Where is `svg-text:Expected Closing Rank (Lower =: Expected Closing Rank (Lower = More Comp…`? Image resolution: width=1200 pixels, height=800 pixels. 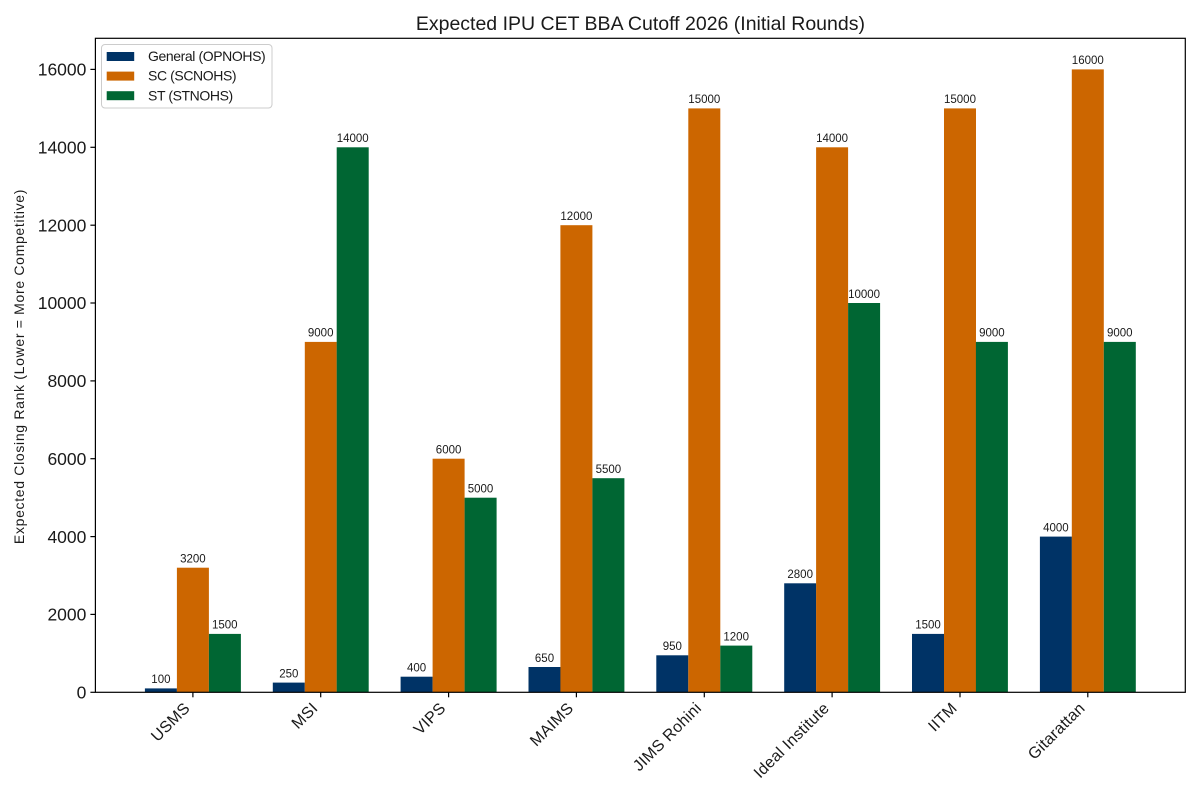 svg-text:Expected Closing Rank (Lower =: Expected Closing Rank (Lower = More Comp… is located at coordinates (19, 366).